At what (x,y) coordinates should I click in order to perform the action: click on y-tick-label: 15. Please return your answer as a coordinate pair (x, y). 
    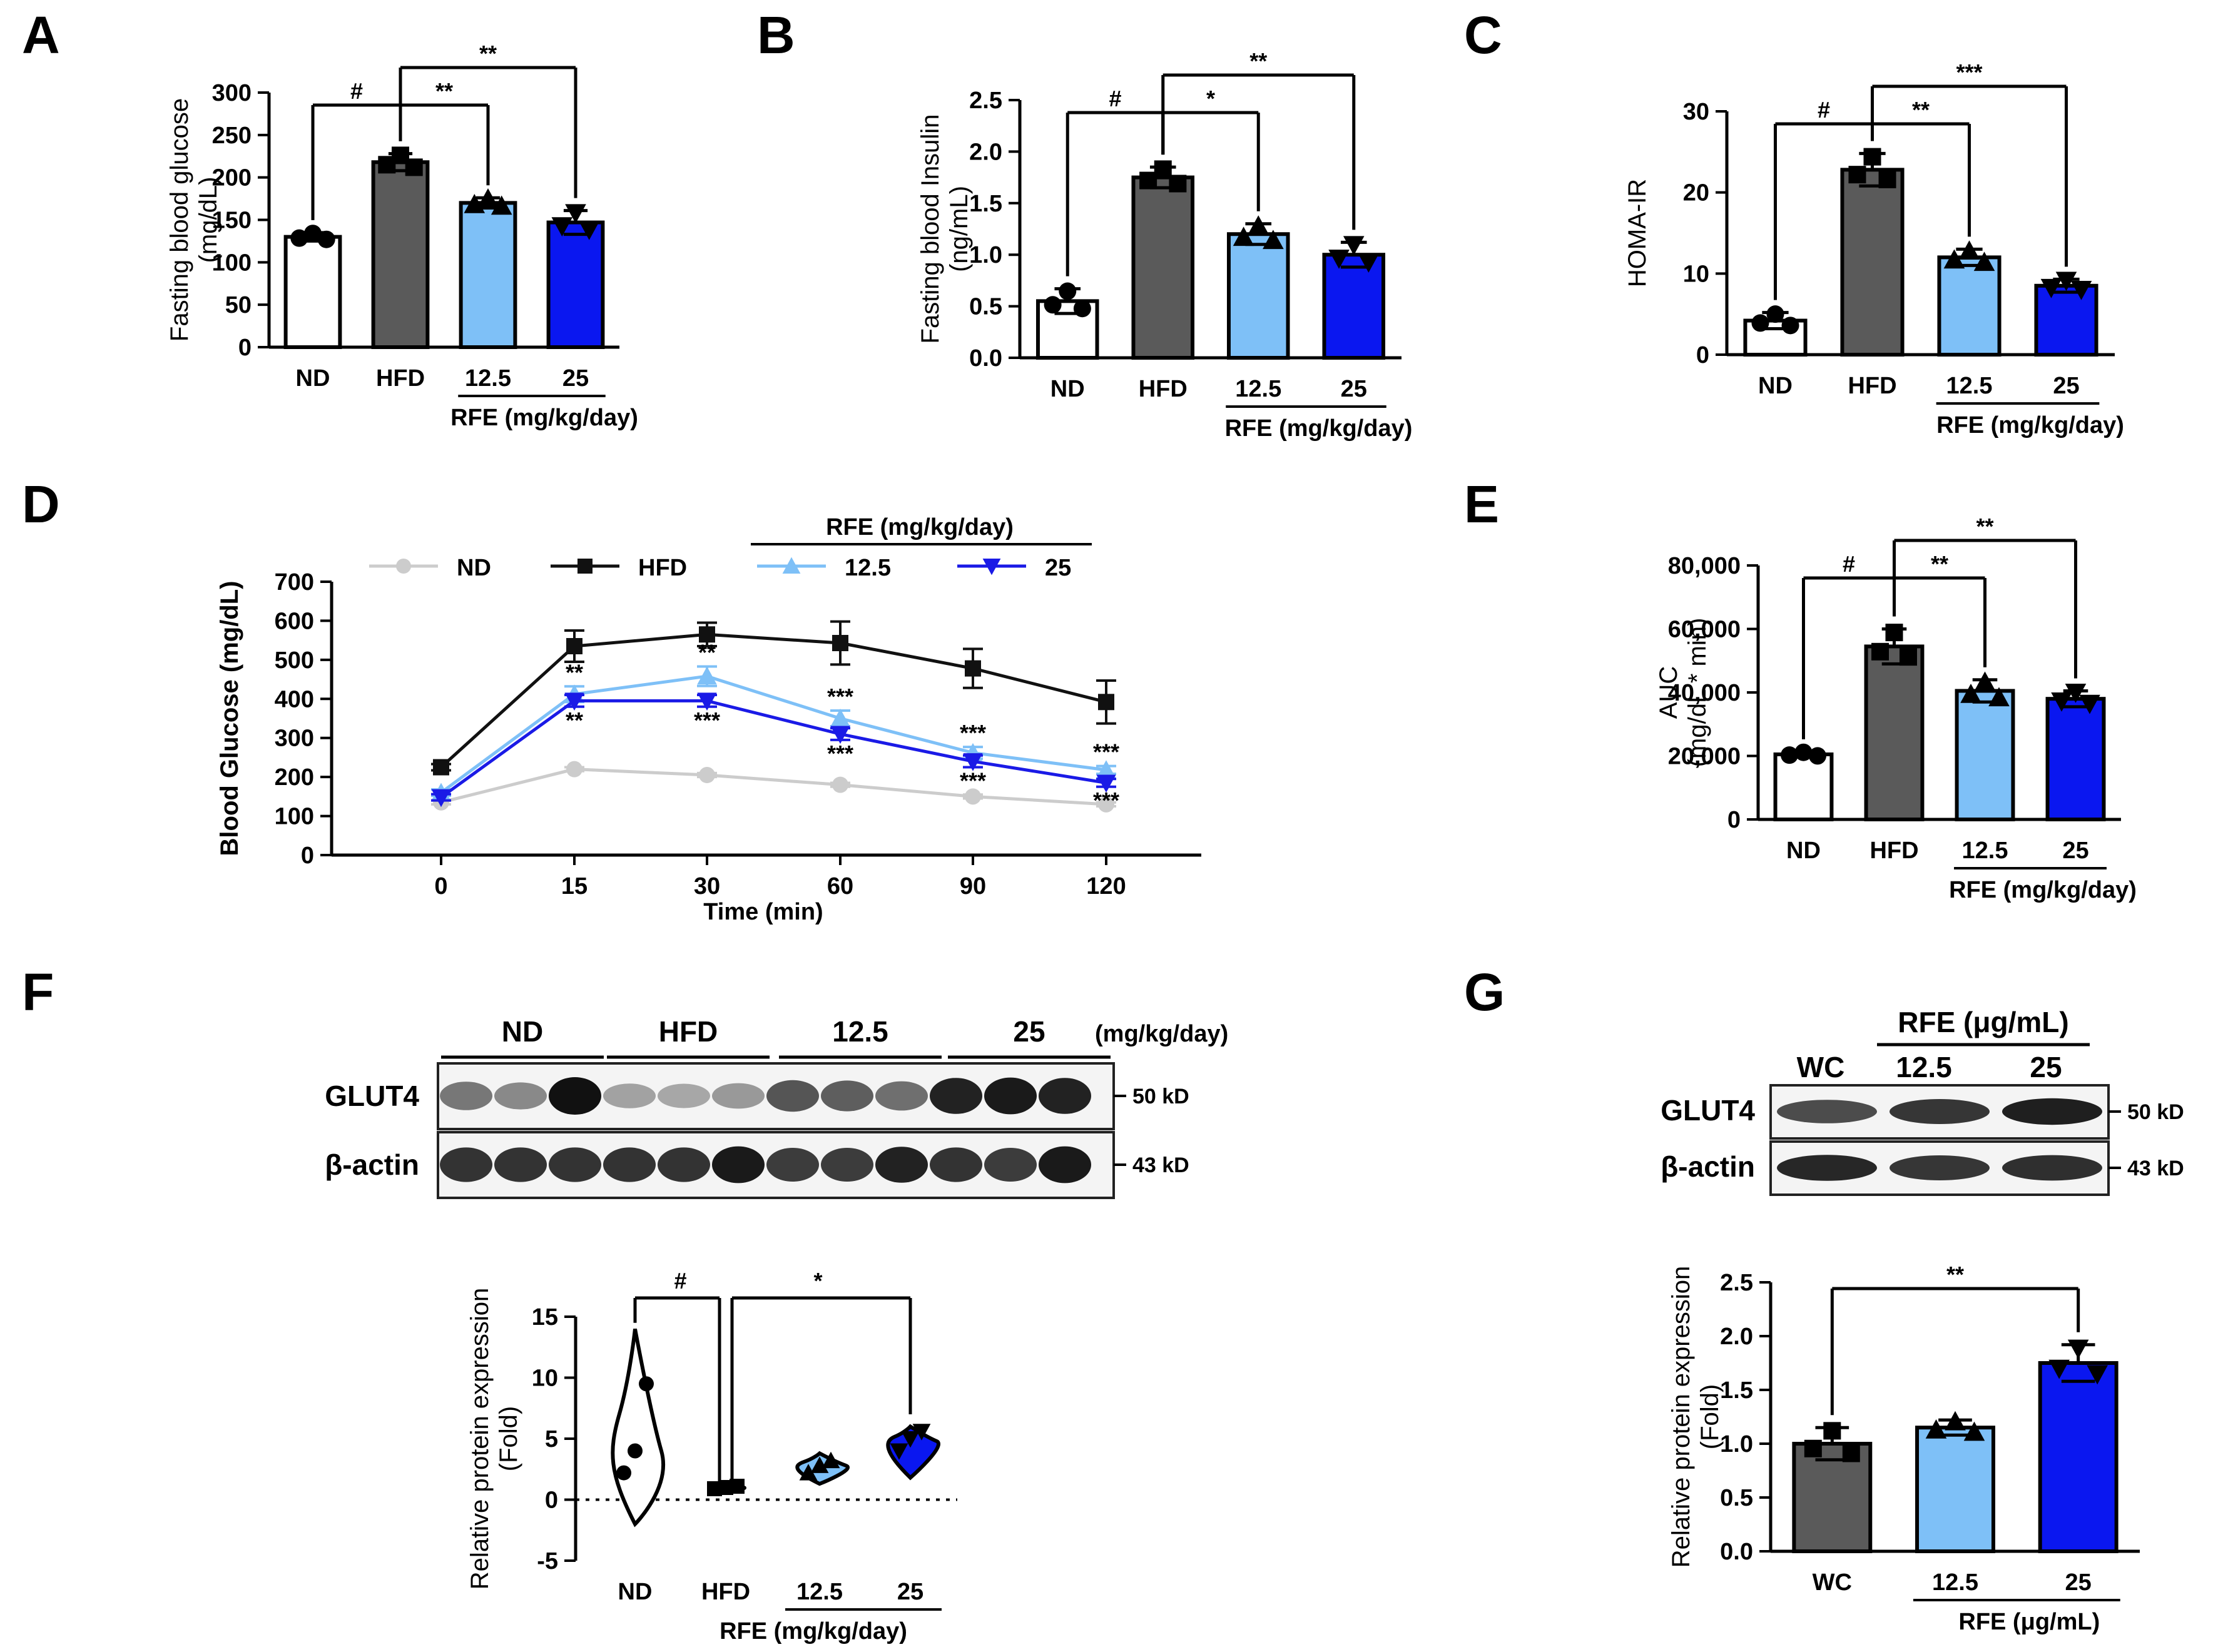
    Looking at the image, I should click on (545, 1317).